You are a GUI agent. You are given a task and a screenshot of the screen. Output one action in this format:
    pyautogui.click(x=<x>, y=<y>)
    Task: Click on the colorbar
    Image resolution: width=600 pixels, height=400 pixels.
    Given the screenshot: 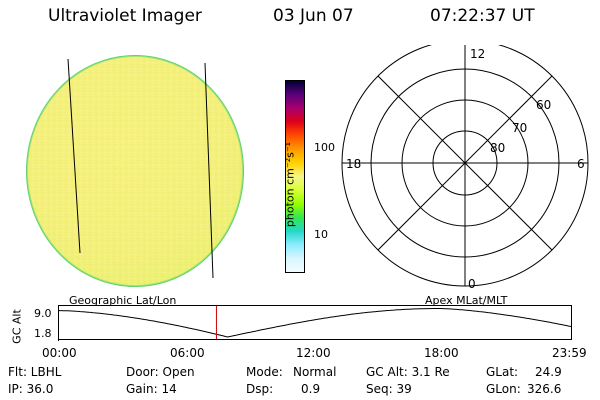 What is the action you would take?
    pyautogui.click(x=295, y=176)
    